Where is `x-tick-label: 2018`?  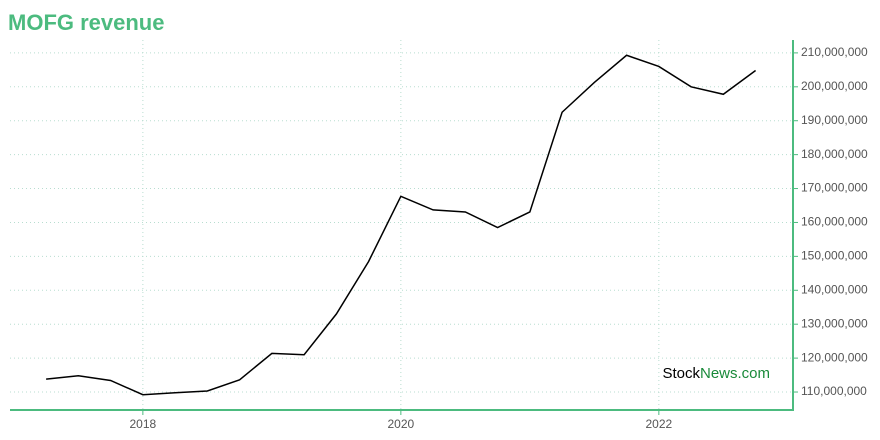 x-tick-label: 2018 is located at coordinates (143, 424).